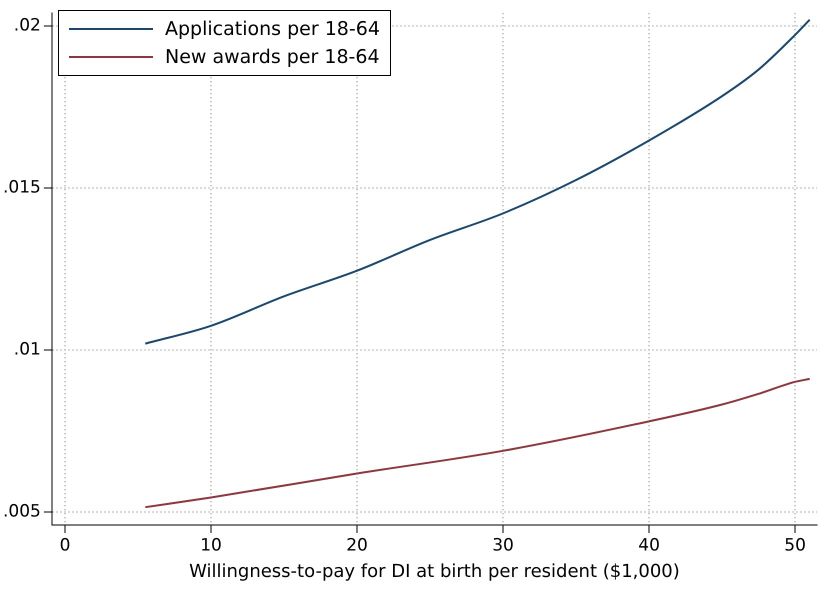 This screenshot has height=593, width=833. What do you see at coordinates (503, 546) in the screenshot?
I see `x-tick-label: 30` at bounding box center [503, 546].